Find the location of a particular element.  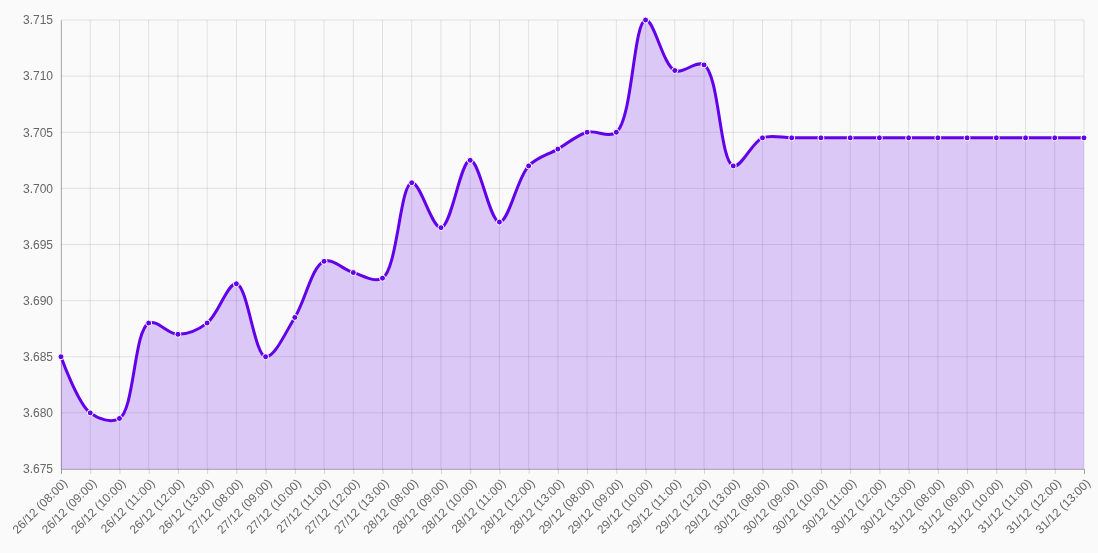

y-tick-label: 3.715 is located at coordinates (38, 20).